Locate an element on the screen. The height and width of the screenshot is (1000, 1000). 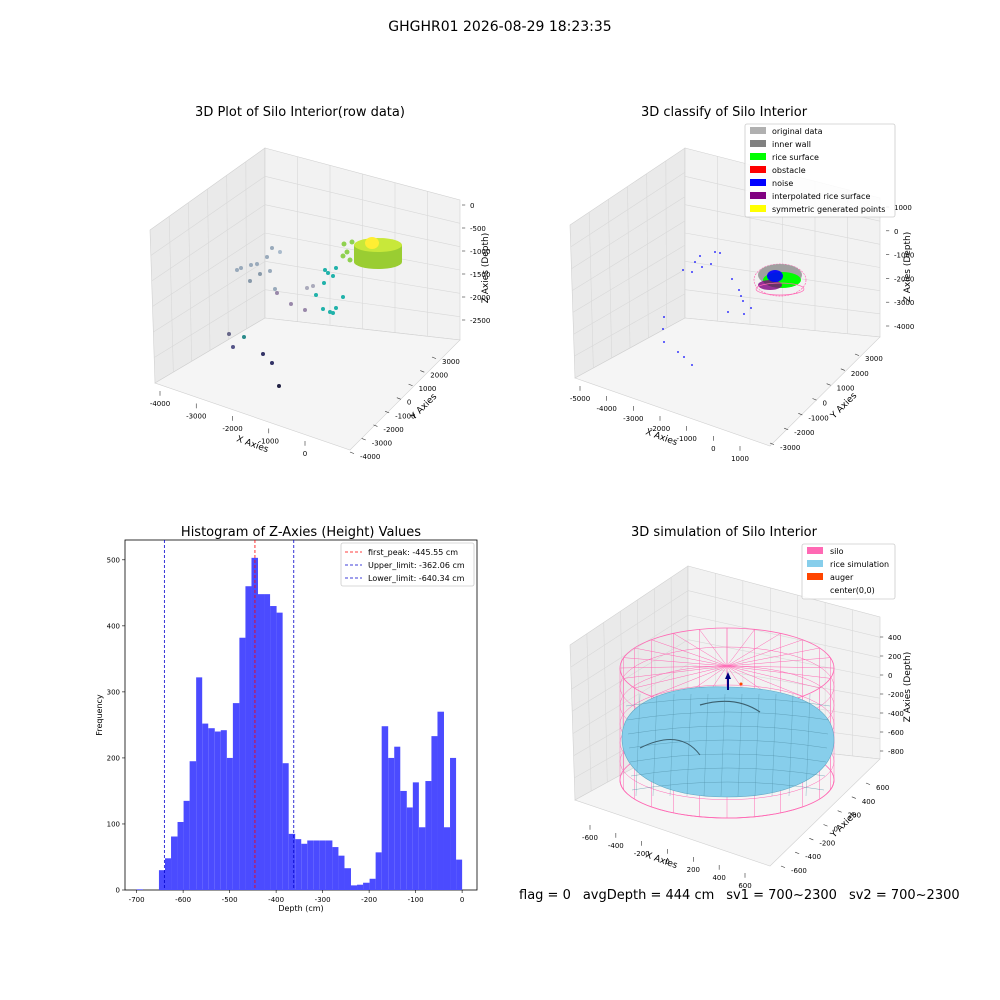
sv1-text: sv1 = 700~2300 is located at coordinates (781, 895).